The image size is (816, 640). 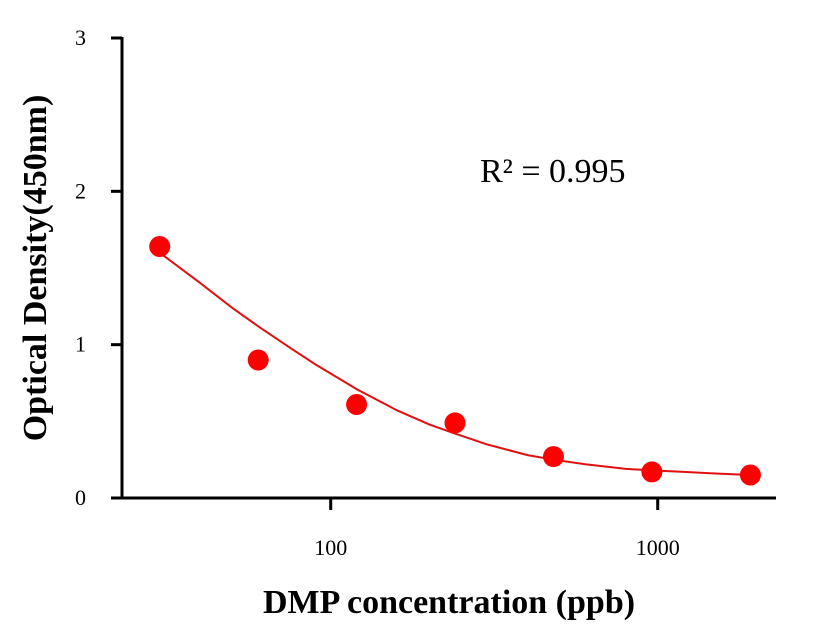 I want to click on r-squared-annotation: R² = 0.995, so click(x=553, y=171).